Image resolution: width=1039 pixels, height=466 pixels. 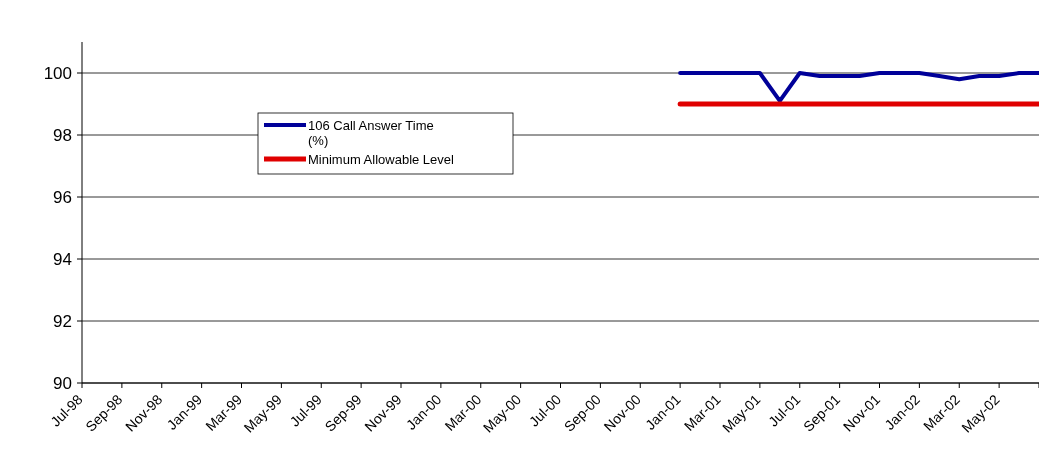 What do you see at coordinates (62, 321) in the screenshot?
I see `y-tick-label: 92` at bounding box center [62, 321].